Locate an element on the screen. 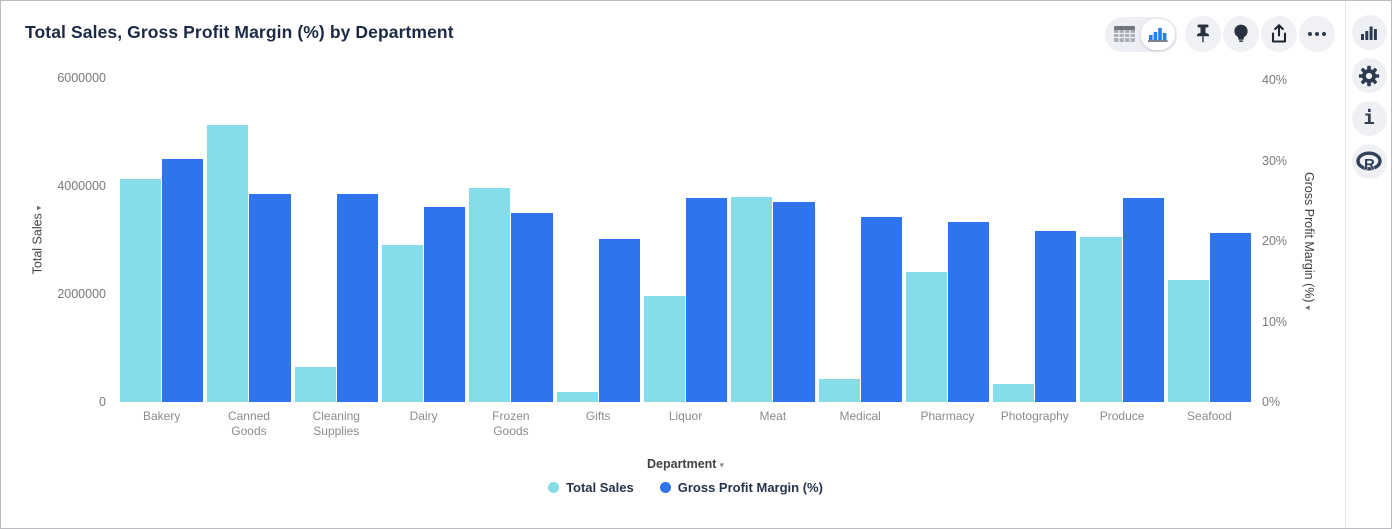 The width and height of the screenshot is (1392, 529). bar-gross-profit-margin-photography is located at coordinates (1056, 316).